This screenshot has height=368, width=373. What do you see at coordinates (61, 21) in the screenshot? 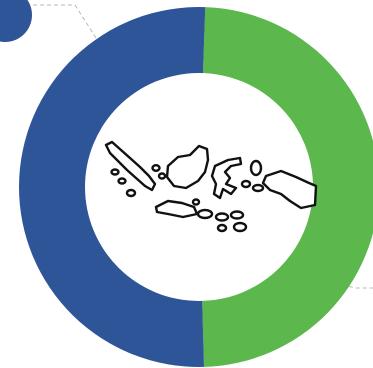
I see `leader-line-top-left` at bounding box center [61, 21].